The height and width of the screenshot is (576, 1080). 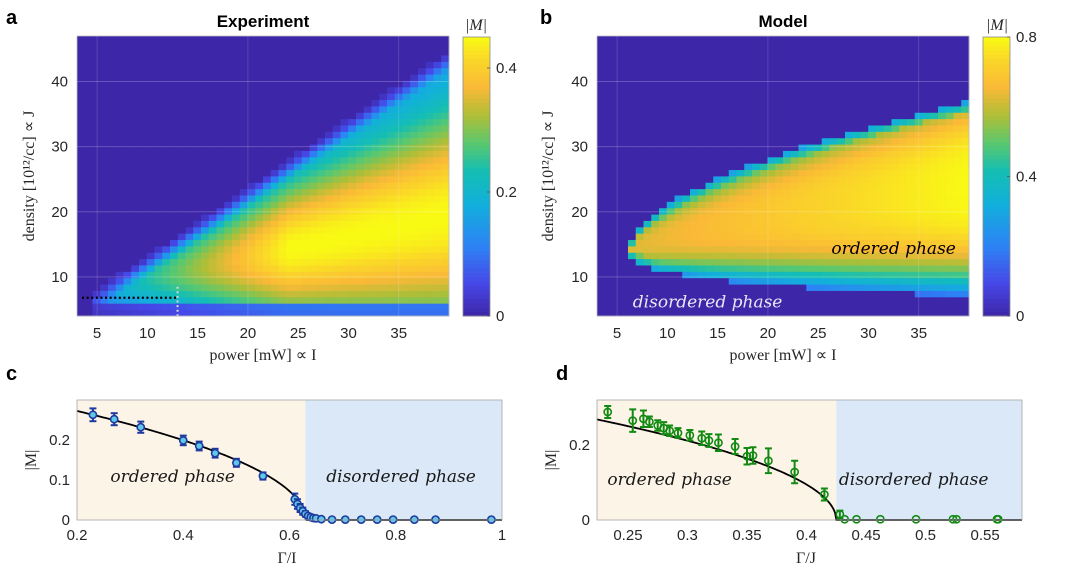 I want to click on x-ticks-d: 0.25 0.3 0.35 0.4 0.45 0.5 0.55, so click(x=806, y=535).